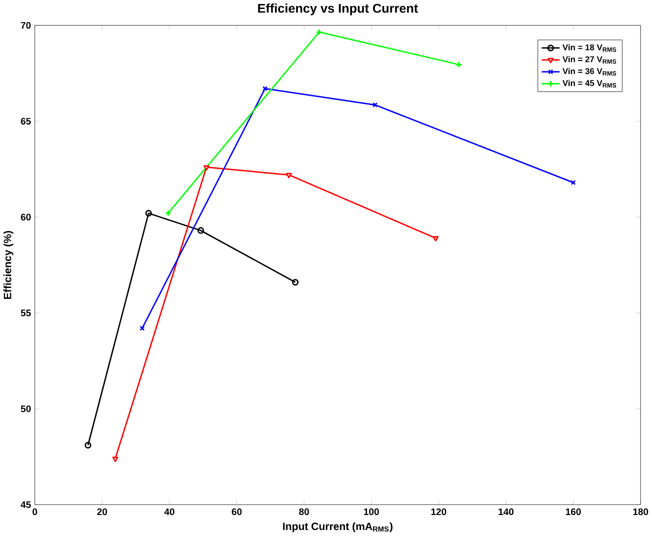  I want to click on y-tick-label: 50, so click(25, 409).